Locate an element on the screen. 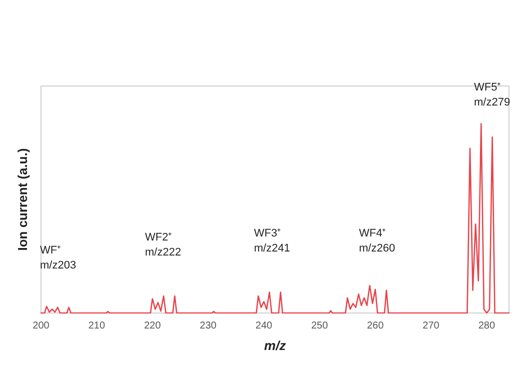 The image size is (523, 365). x-tick-label: 240 is located at coordinates (264, 326).